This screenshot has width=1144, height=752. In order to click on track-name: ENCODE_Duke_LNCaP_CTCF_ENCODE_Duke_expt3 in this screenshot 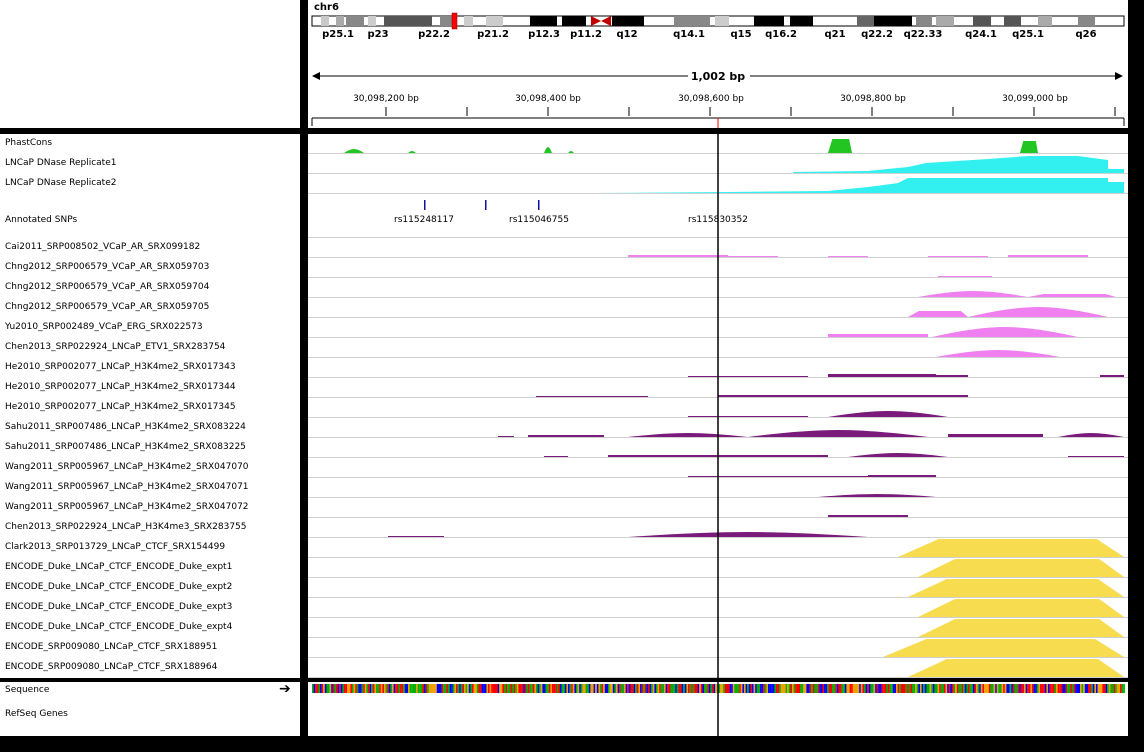, I will do `click(119, 607)`.